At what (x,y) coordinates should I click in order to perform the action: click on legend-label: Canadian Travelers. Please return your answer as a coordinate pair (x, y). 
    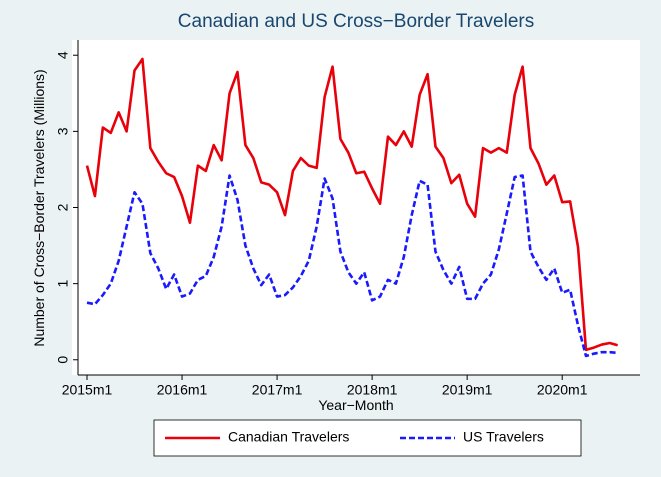
    Looking at the image, I should click on (288, 437).